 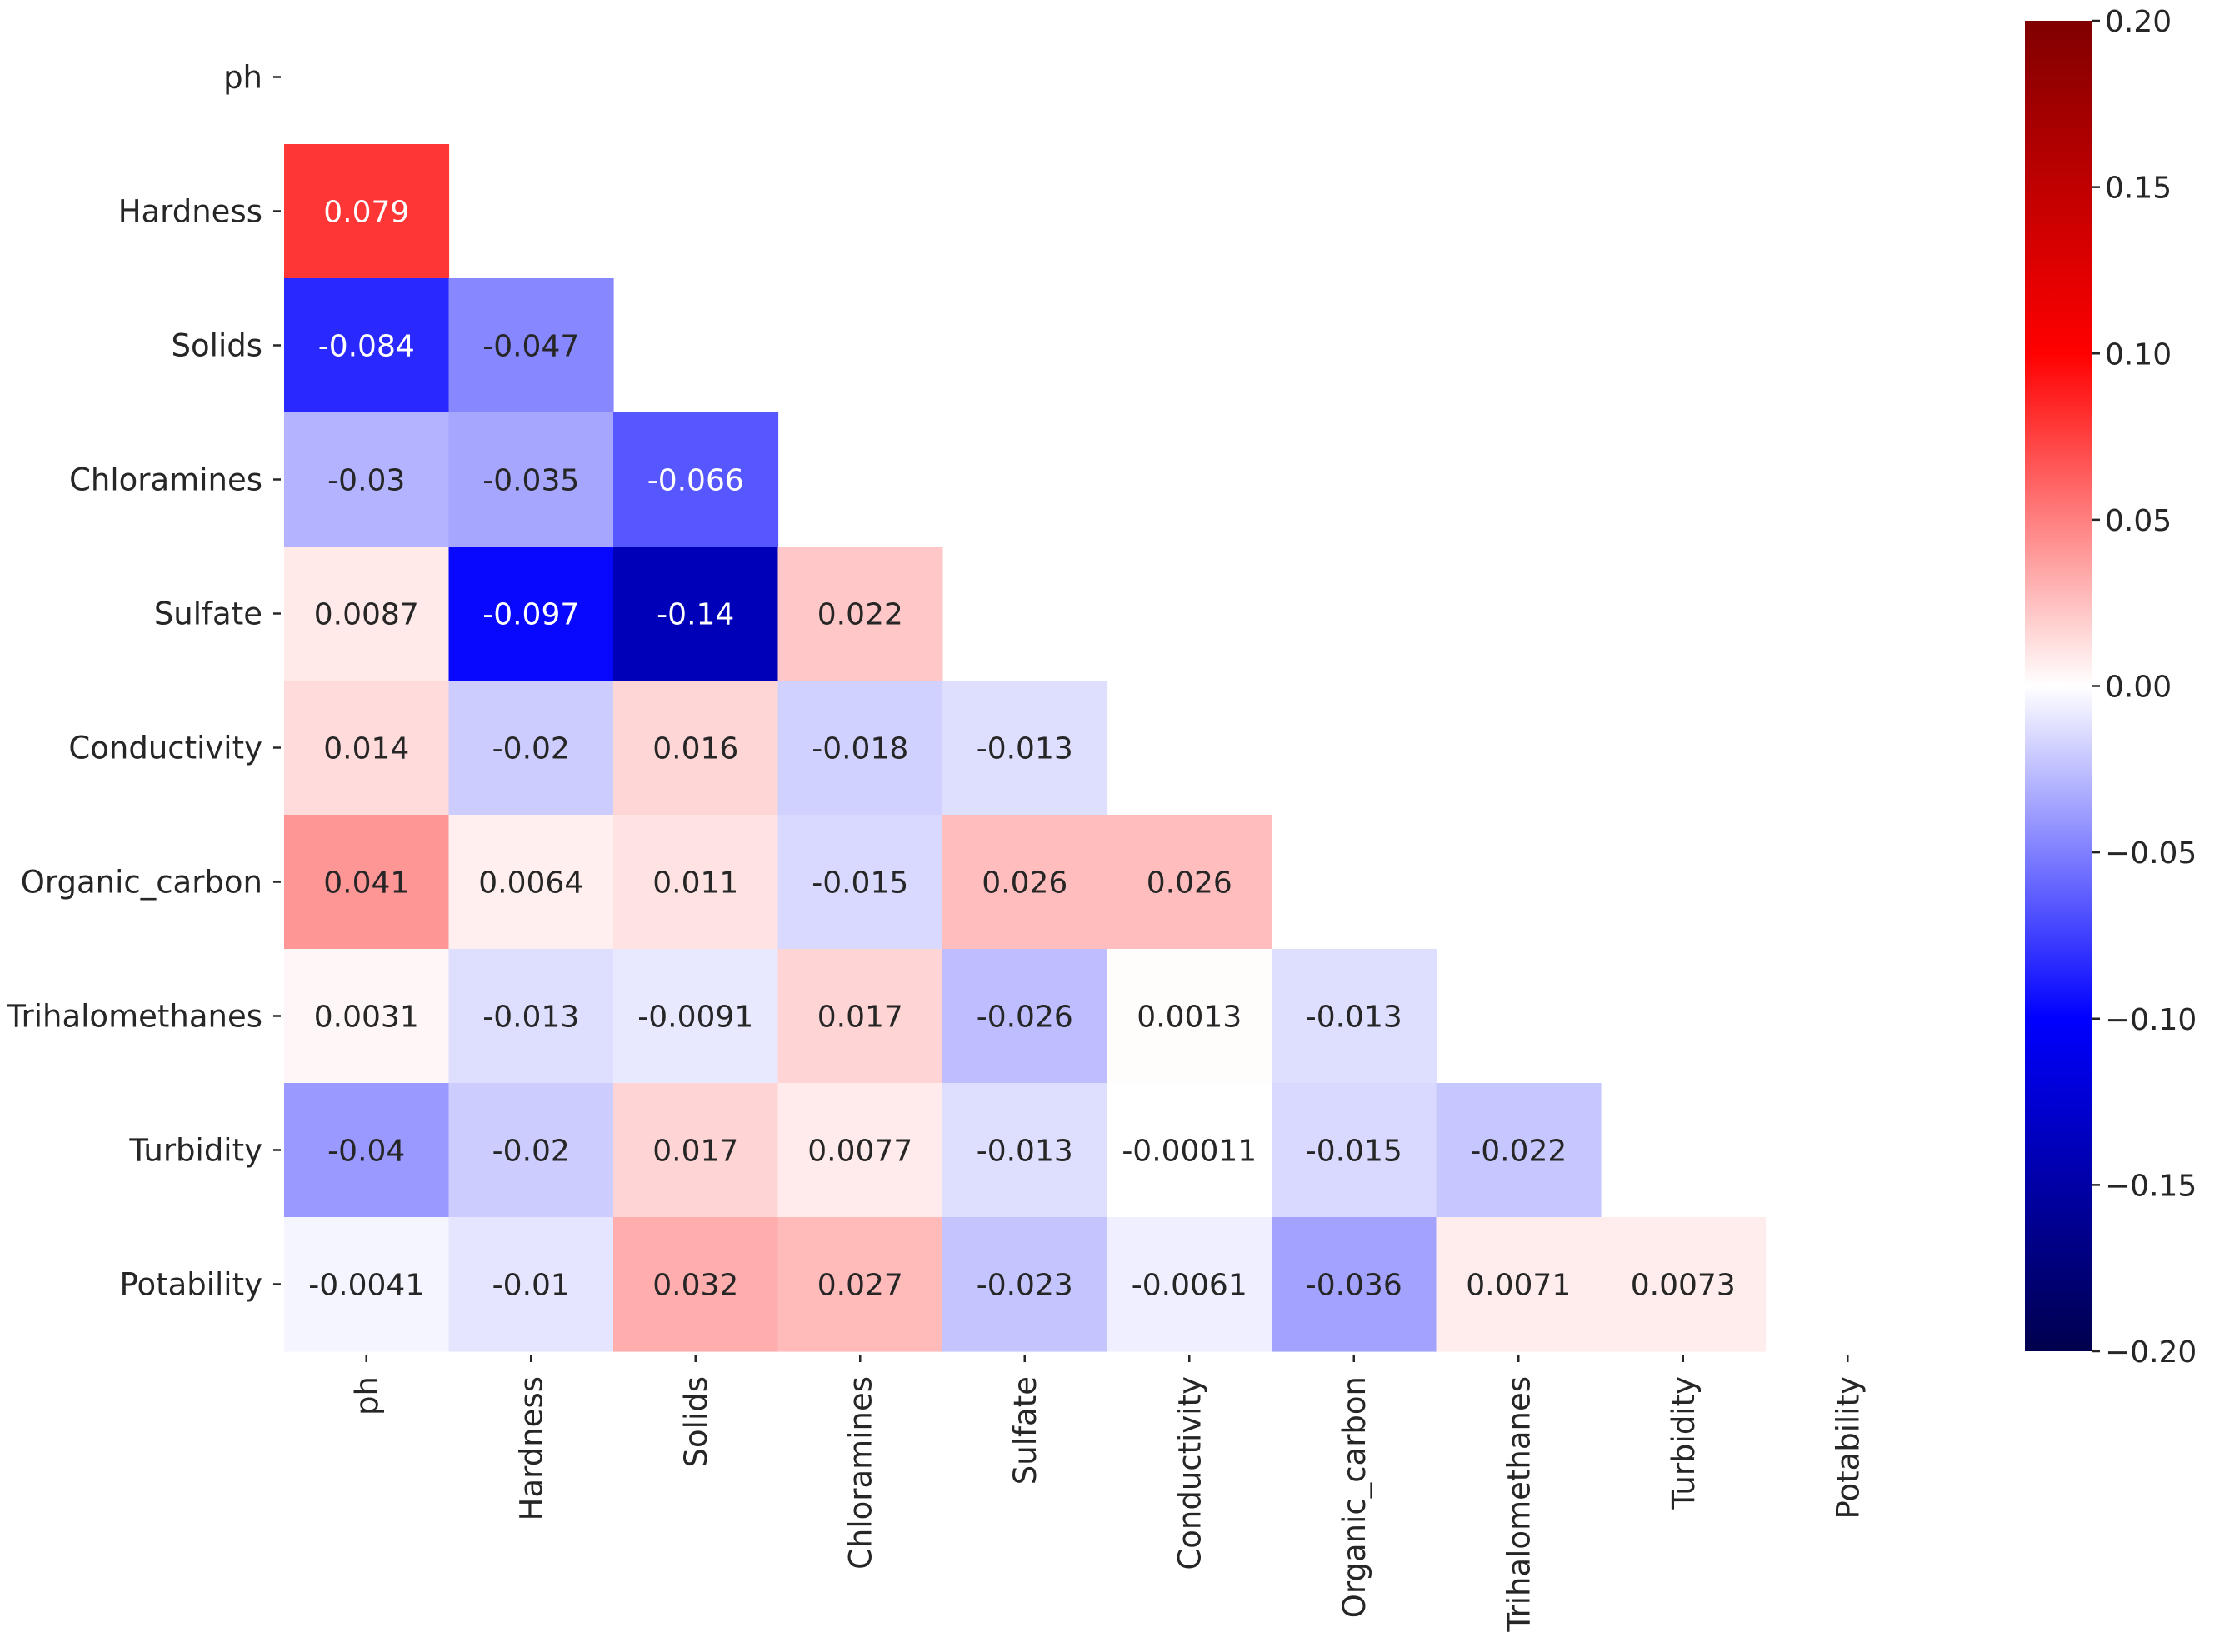 What do you see at coordinates (1189, 1018) in the screenshot?
I see `cell-value-label: 0.0013` at bounding box center [1189, 1018].